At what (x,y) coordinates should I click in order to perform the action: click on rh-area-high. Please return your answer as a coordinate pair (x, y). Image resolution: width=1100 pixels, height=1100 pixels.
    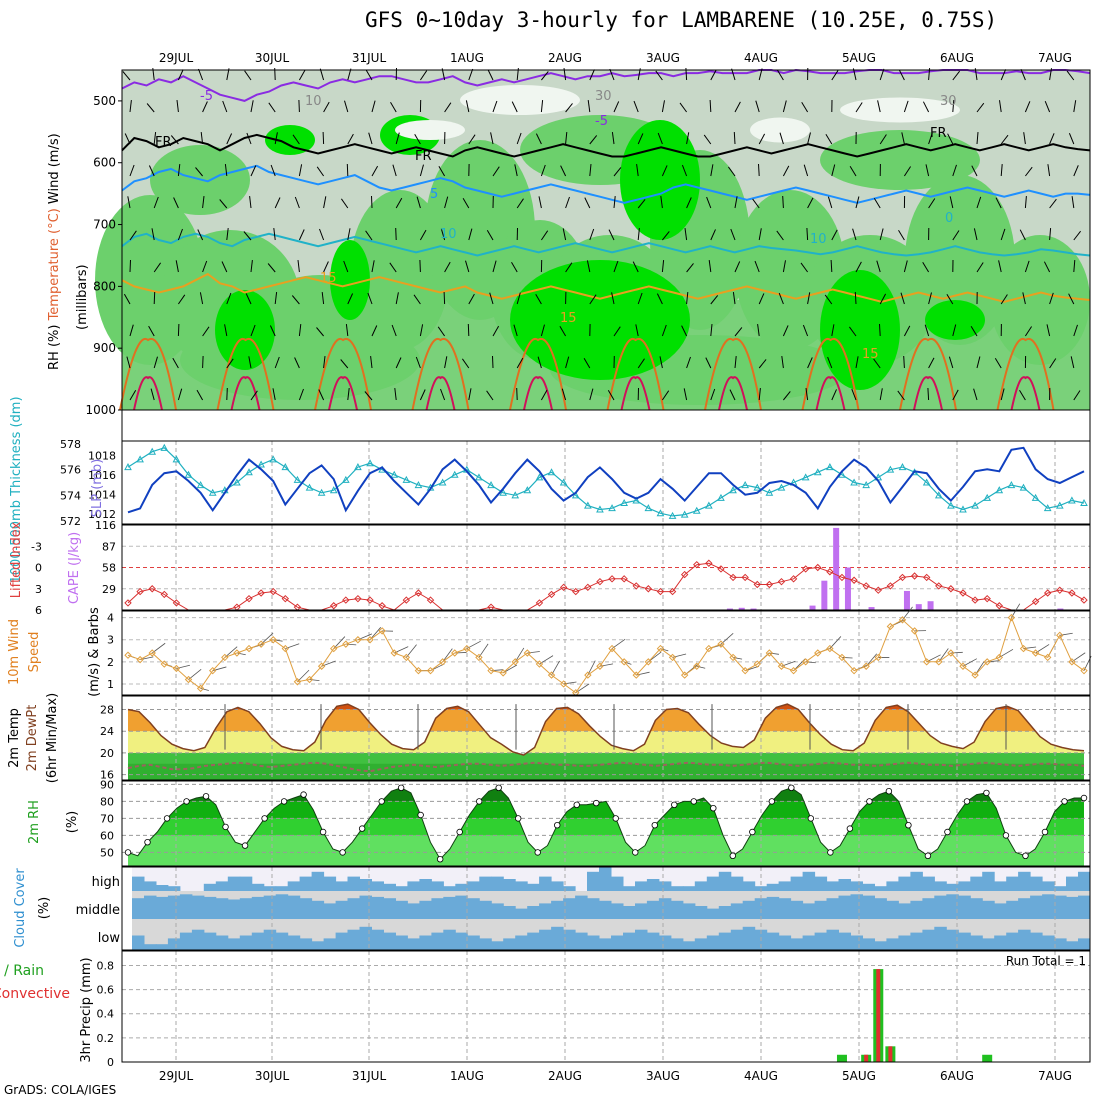
    Looking at the image, I should click on (660, 180).